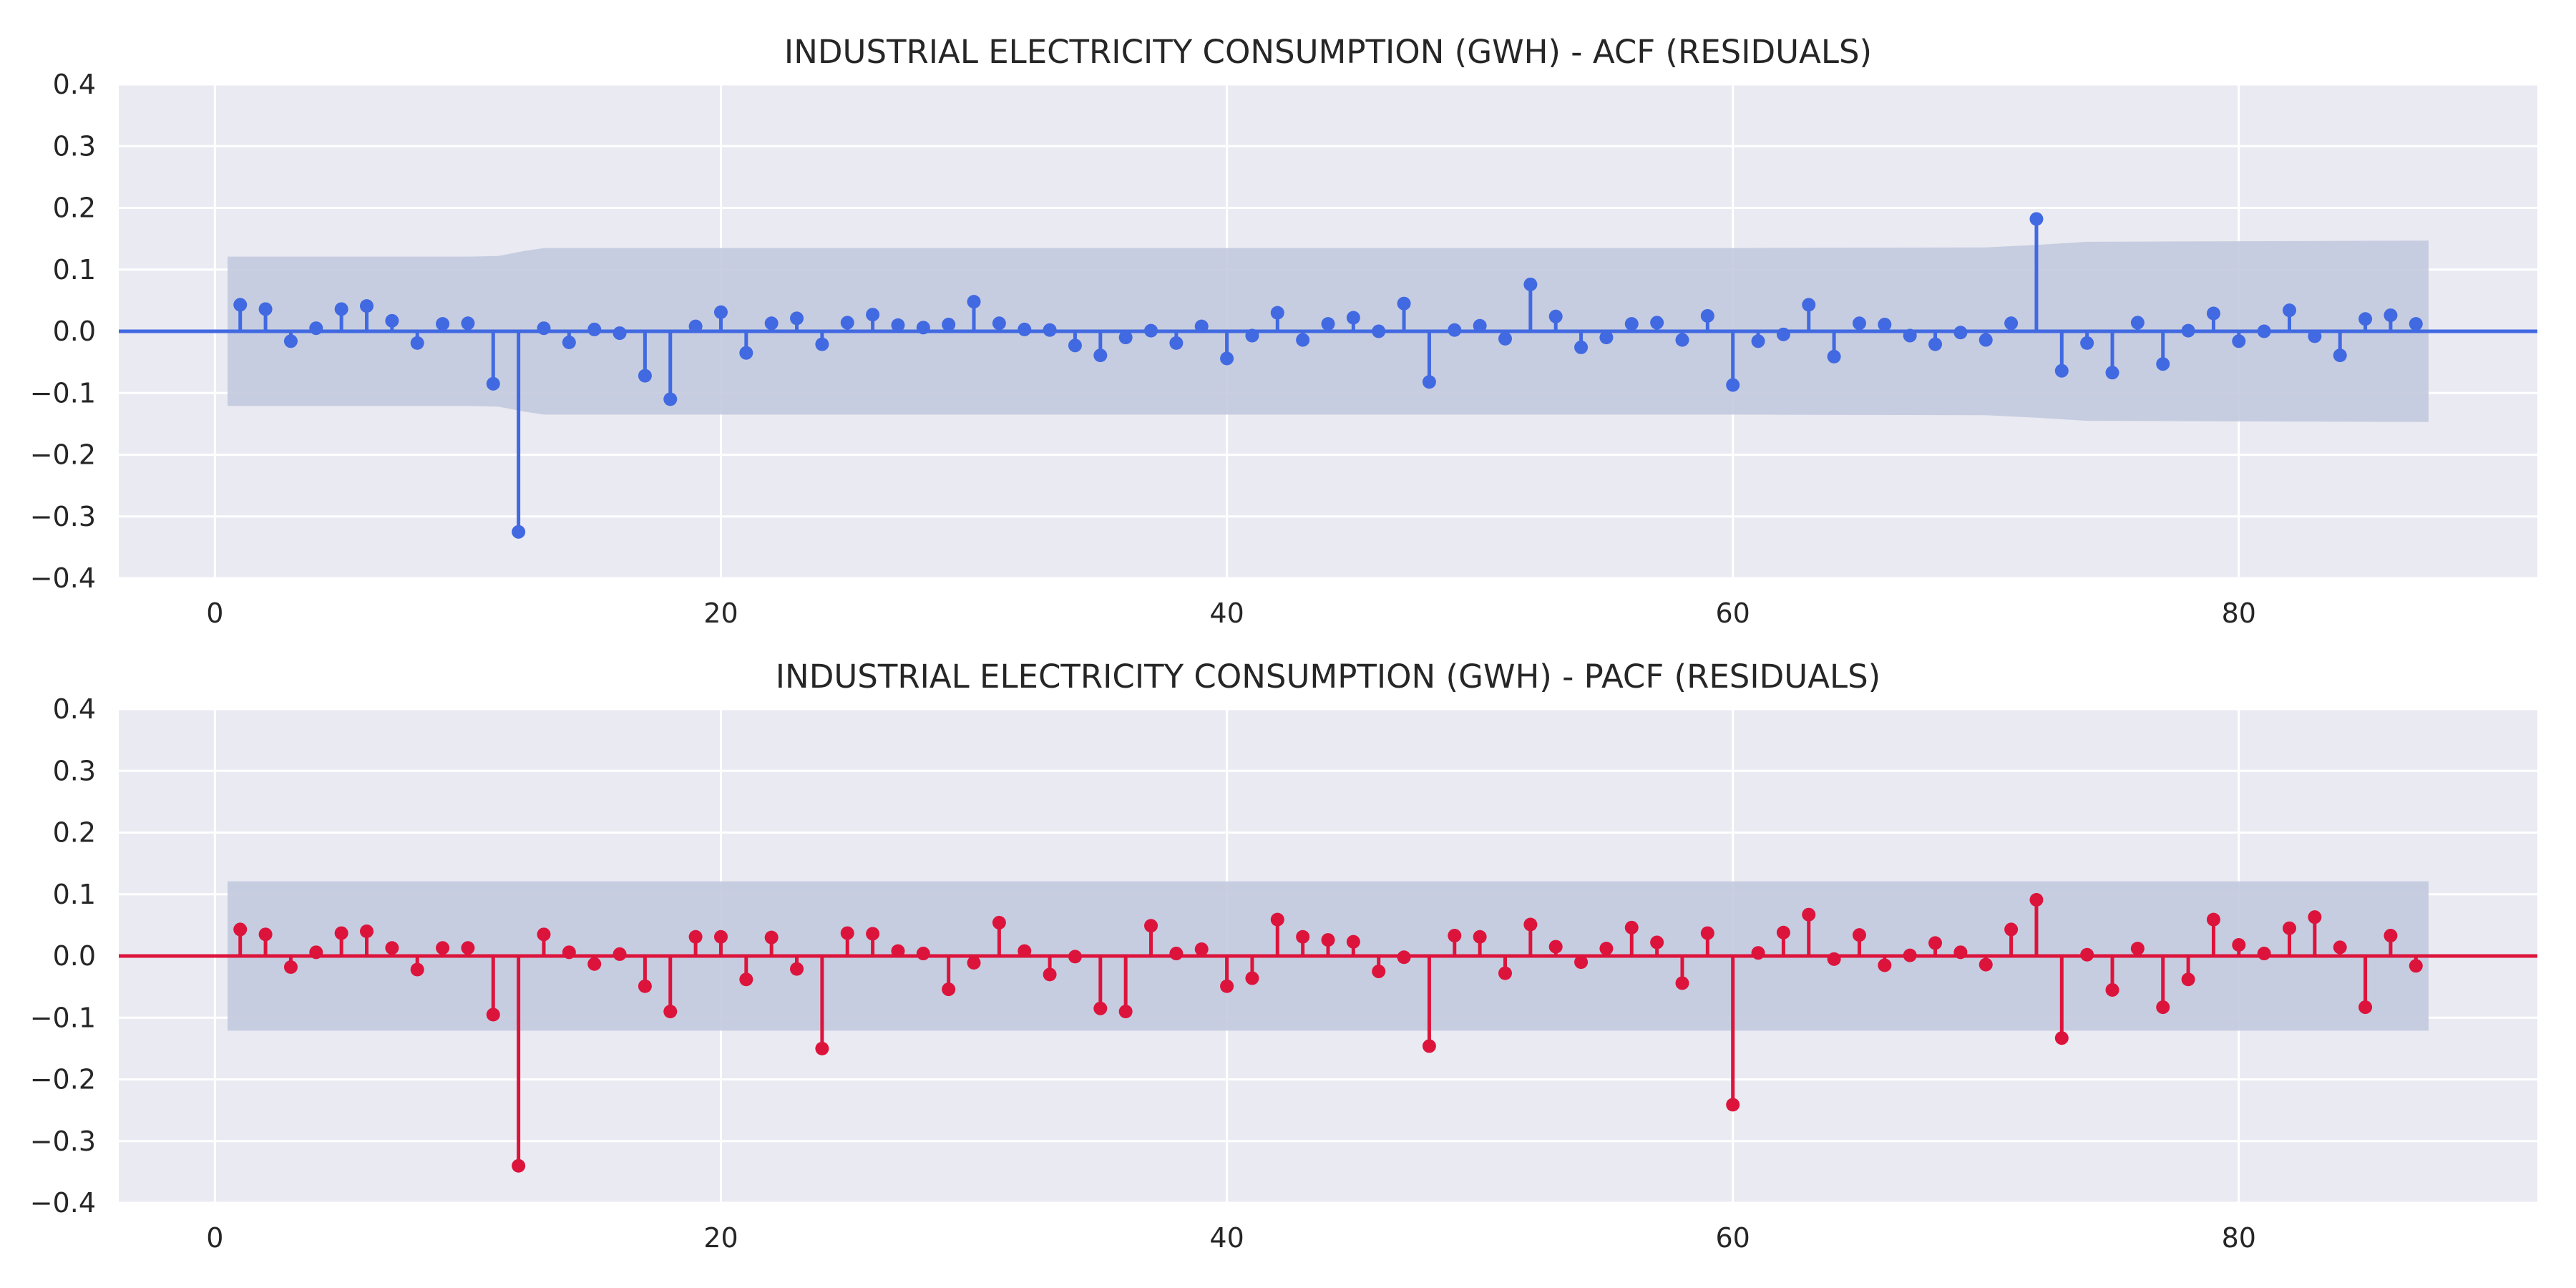 This screenshot has width=2576, height=1288. Describe the element at coordinates (63, 1203) in the screenshot. I see `pacf-y-tick-label: −0.4` at that location.